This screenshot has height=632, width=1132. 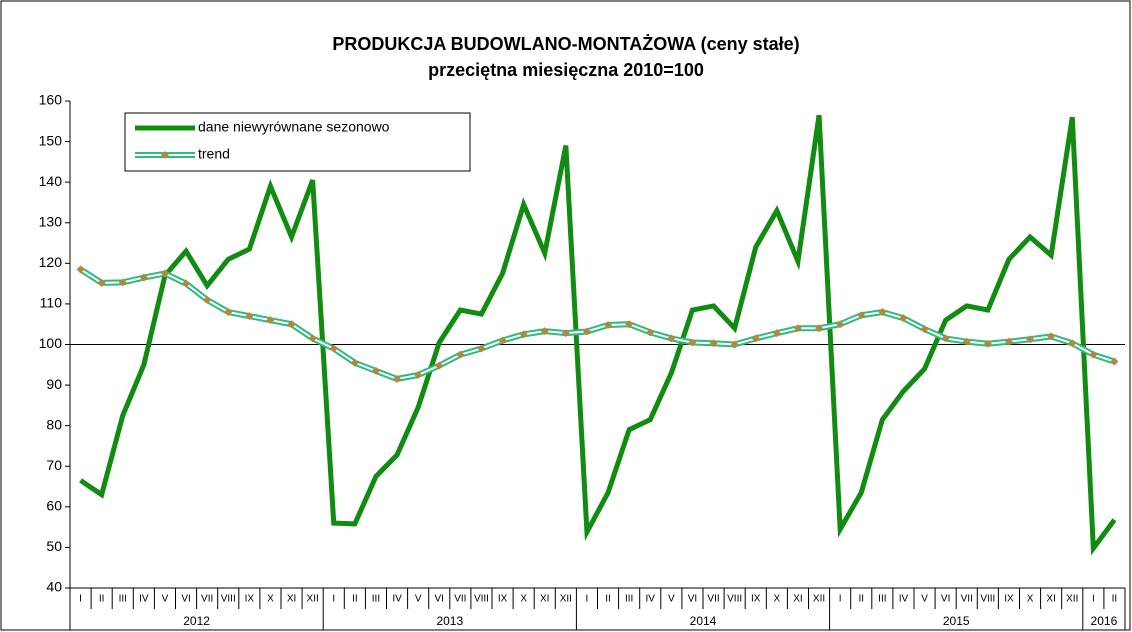 What do you see at coordinates (54, 546) in the screenshot?
I see `y-tick-label: 50` at bounding box center [54, 546].